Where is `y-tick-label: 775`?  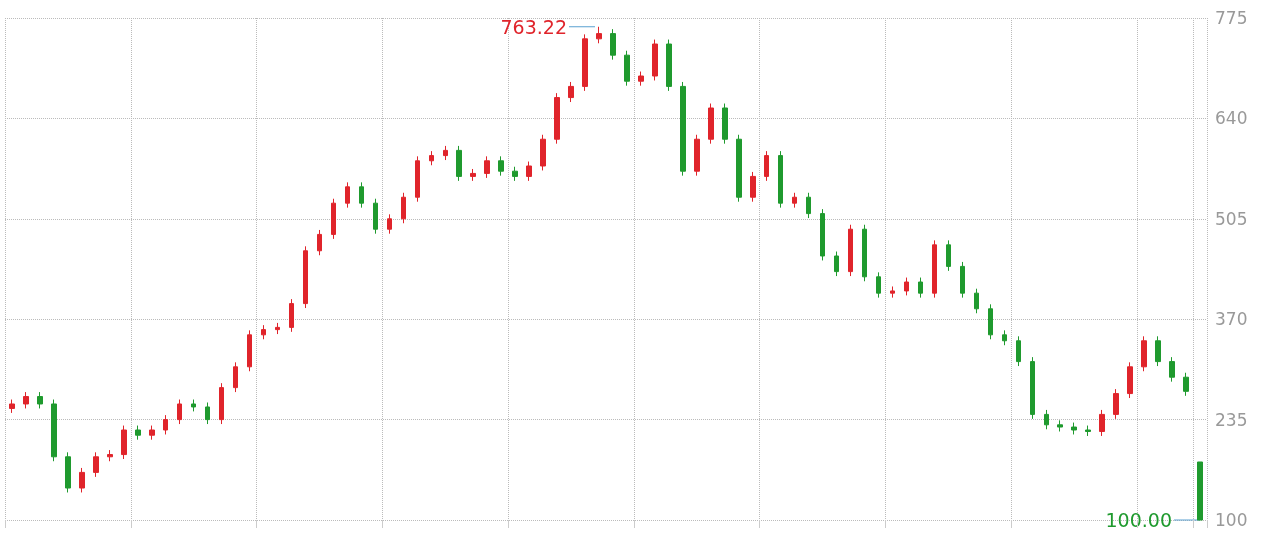
y-tick-label: 775 is located at coordinates (1231, 18).